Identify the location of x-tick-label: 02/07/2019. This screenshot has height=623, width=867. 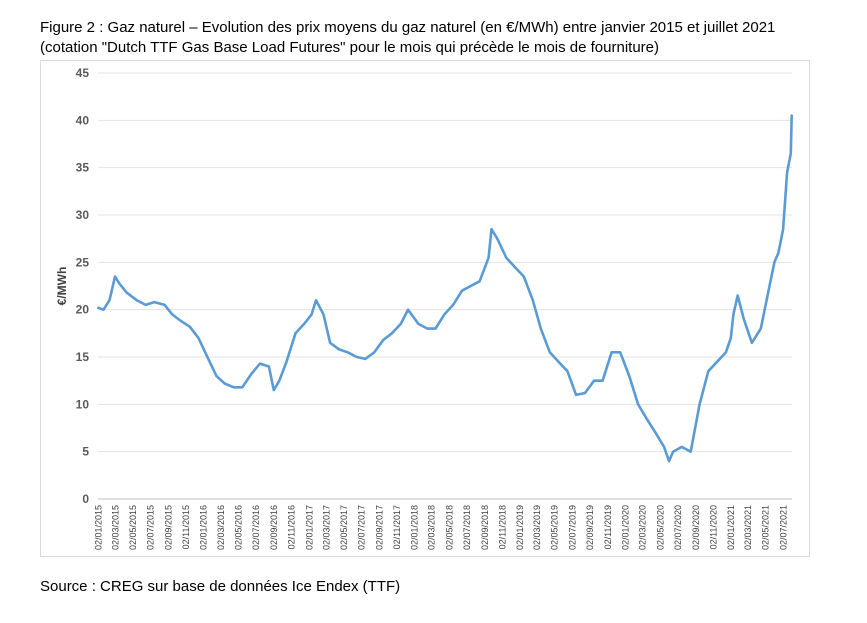
(572, 527).